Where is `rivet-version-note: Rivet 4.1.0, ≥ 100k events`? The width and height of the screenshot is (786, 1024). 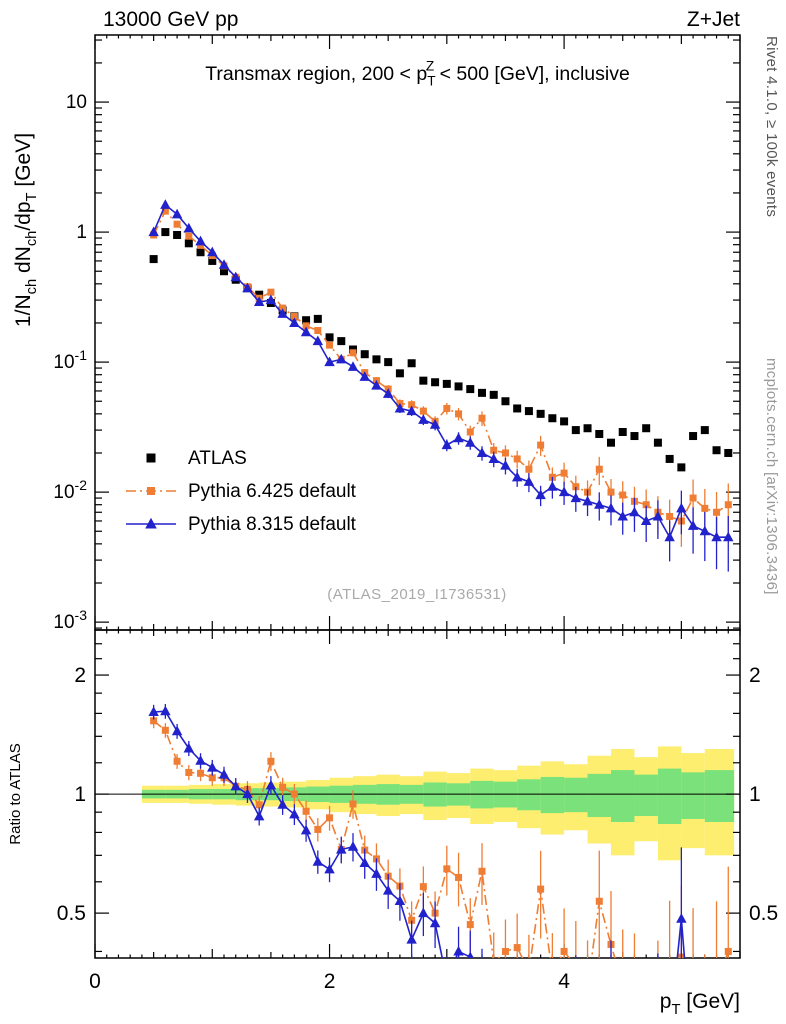
rivet-version-note: Rivet 4.1.0, ≥ 100k events is located at coordinates (771, 127).